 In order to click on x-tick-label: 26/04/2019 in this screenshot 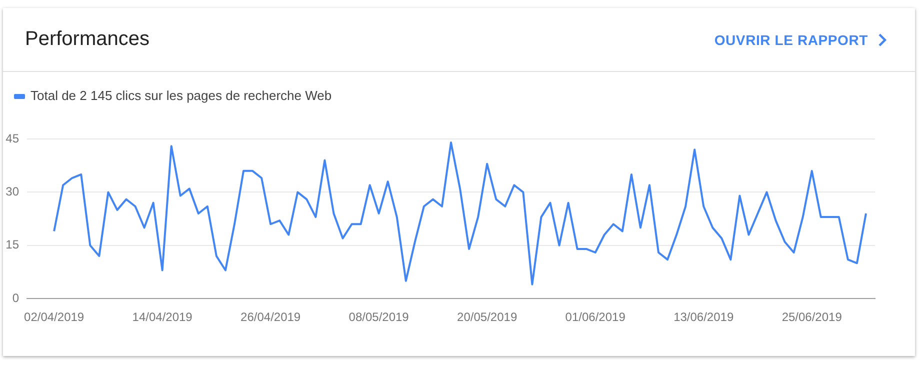, I will do `click(270, 317)`.